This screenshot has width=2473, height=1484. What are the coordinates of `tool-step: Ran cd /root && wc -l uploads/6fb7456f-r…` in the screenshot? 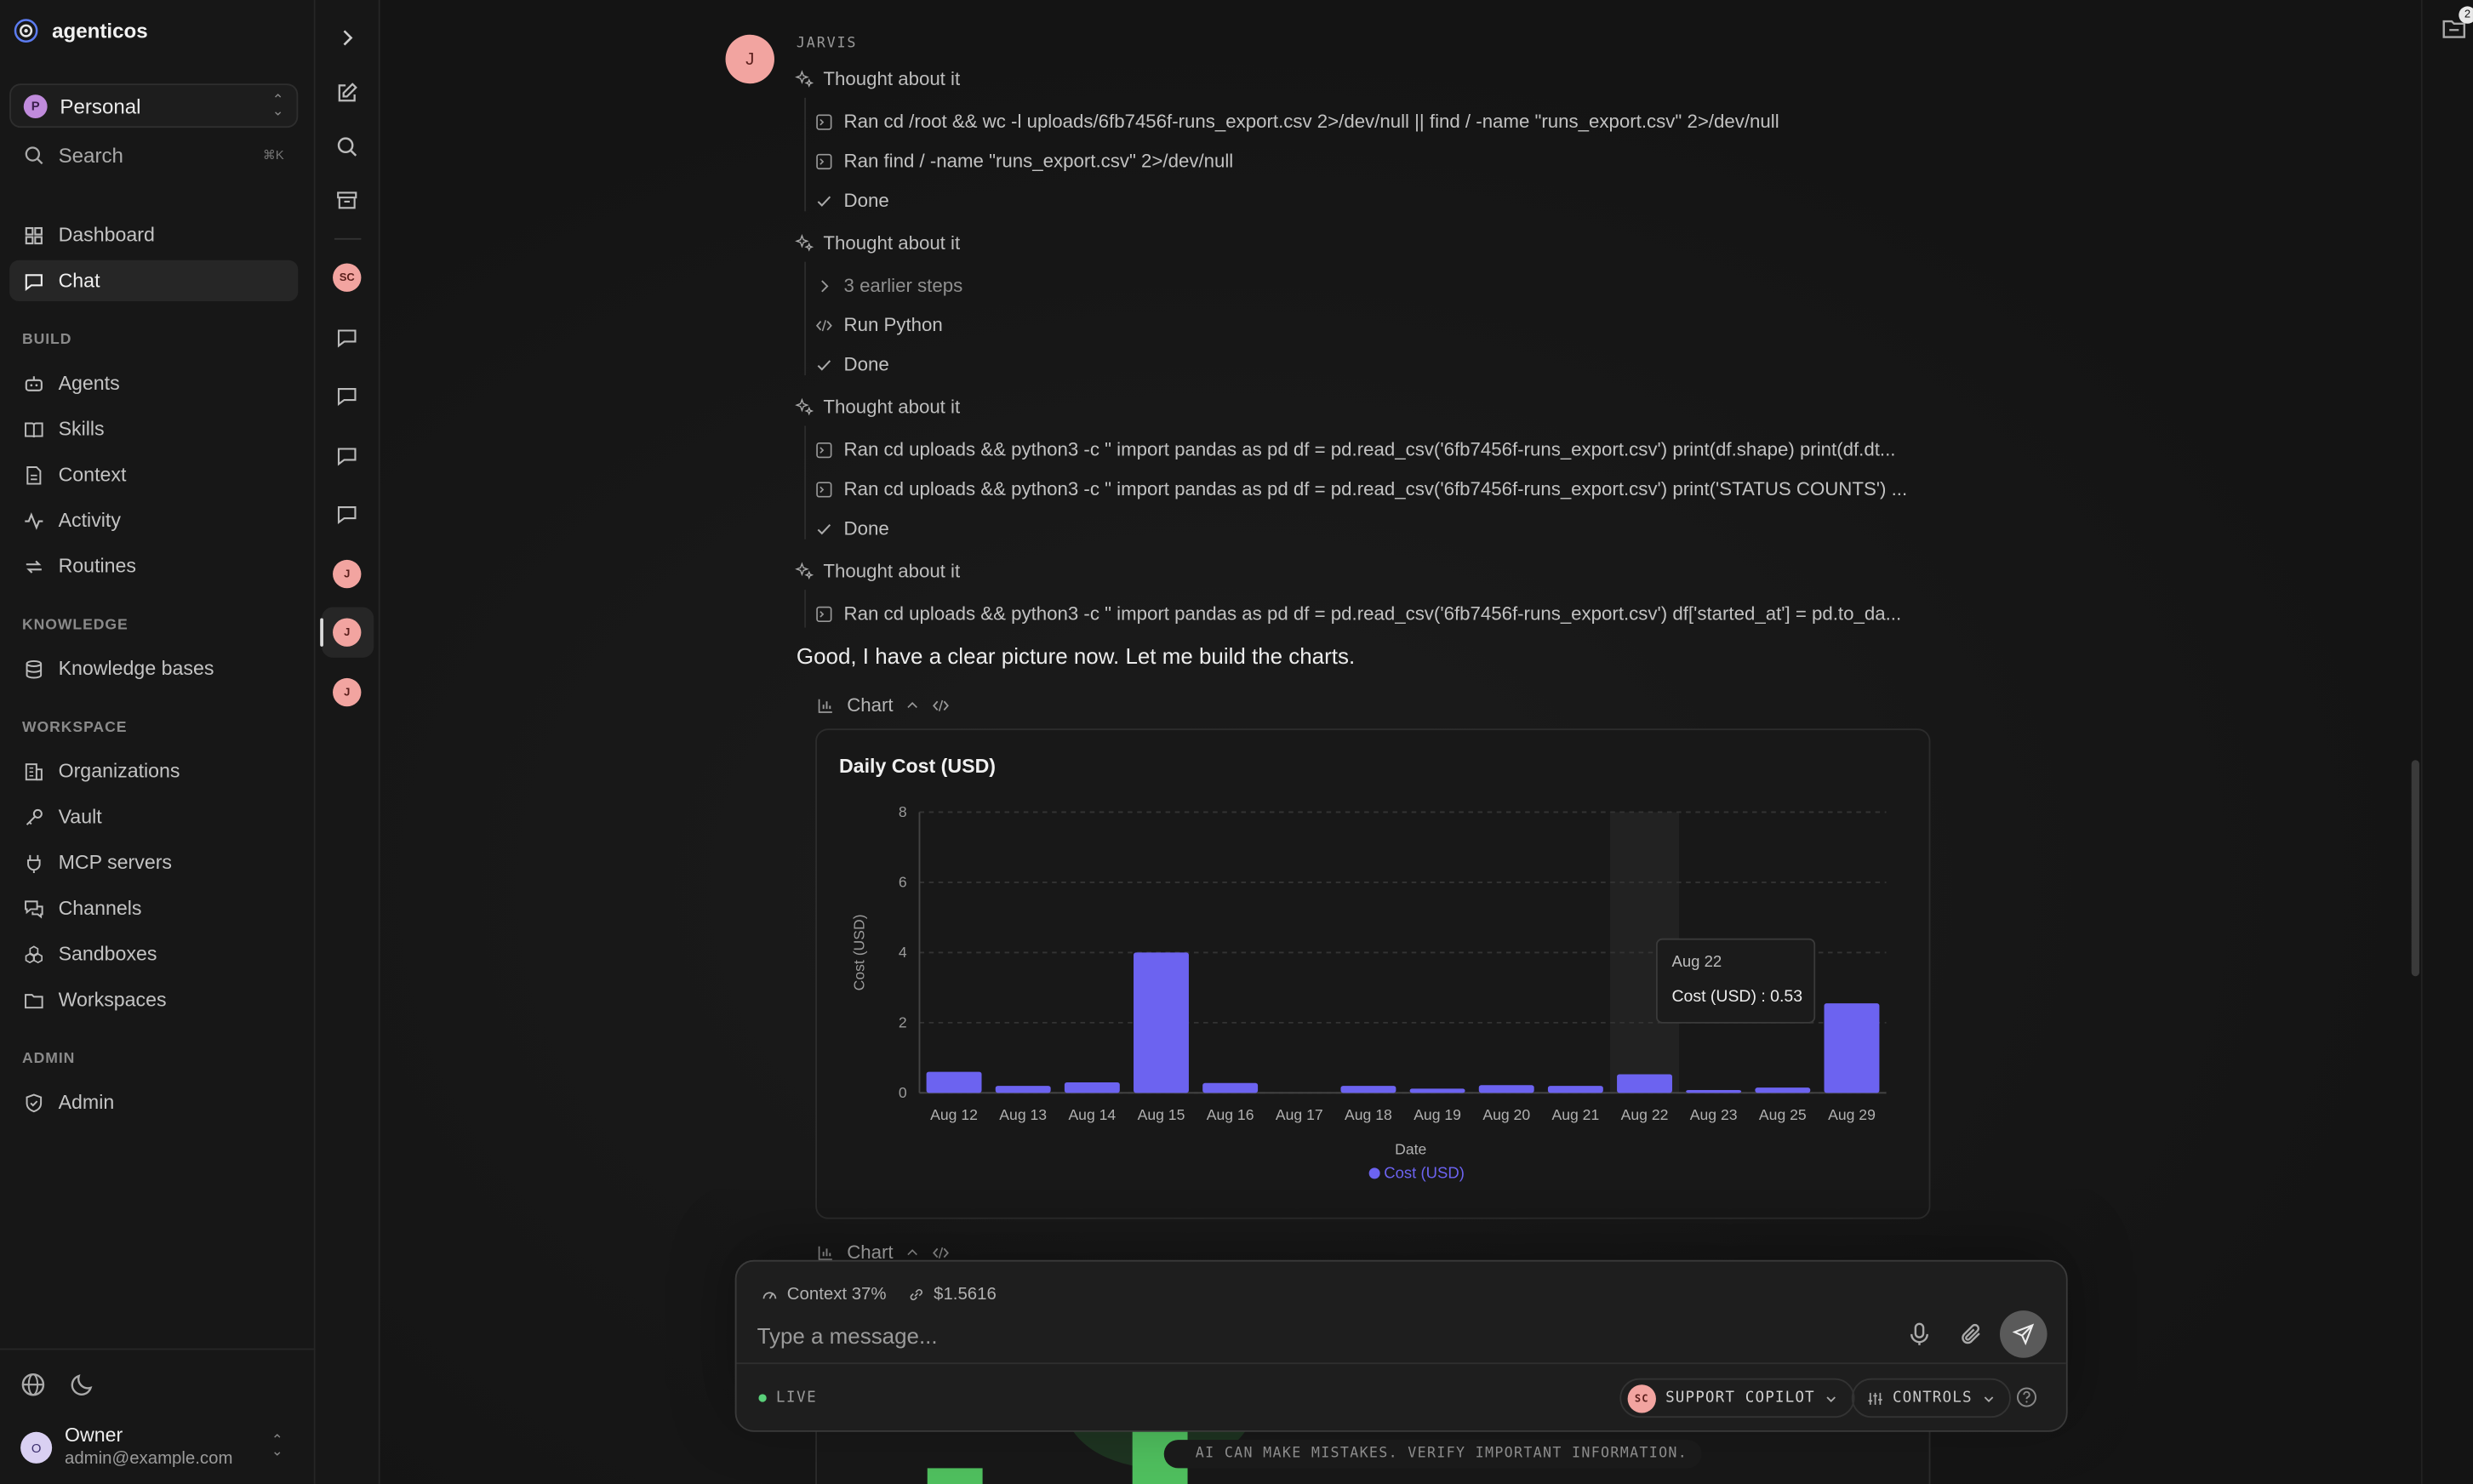 It's located at (1297, 121).